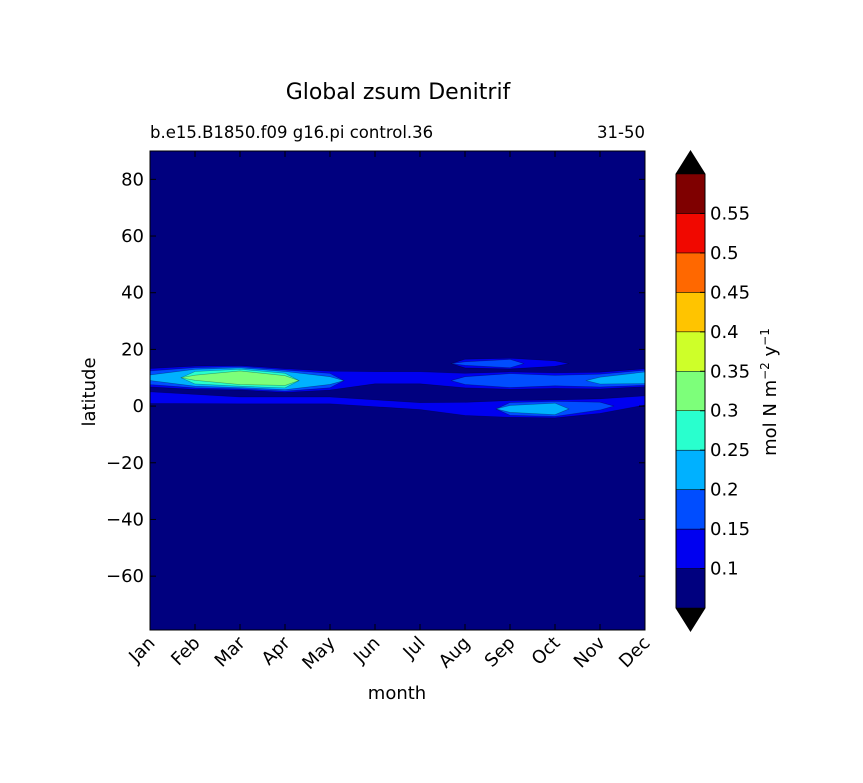  What do you see at coordinates (724, 253) in the screenshot?
I see `colorbar-tick-label-9: 0.5` at bounding box center [724, 253].